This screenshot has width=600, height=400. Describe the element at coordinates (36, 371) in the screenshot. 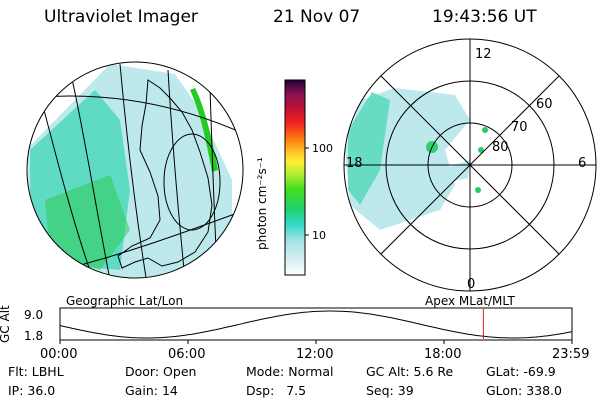

I see `info-filter: Flt: LBHL` at that location.